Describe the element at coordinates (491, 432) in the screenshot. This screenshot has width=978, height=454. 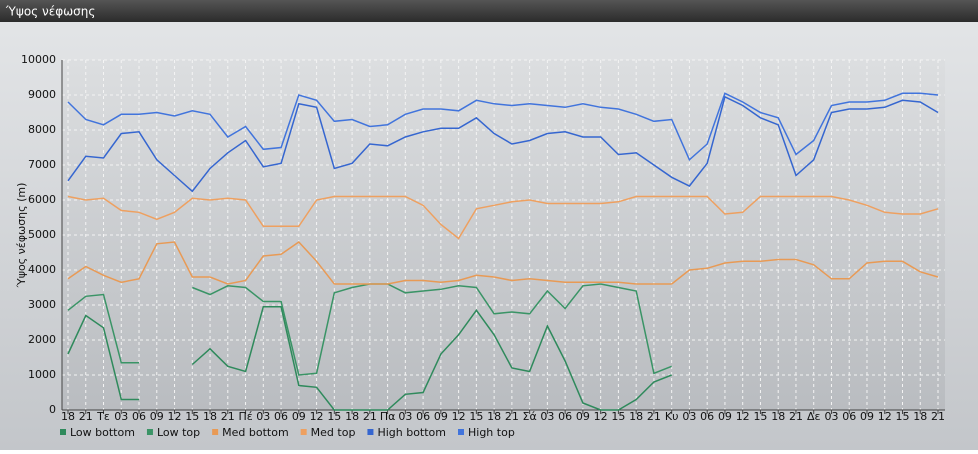
I see `legend-label: High top` at that location.